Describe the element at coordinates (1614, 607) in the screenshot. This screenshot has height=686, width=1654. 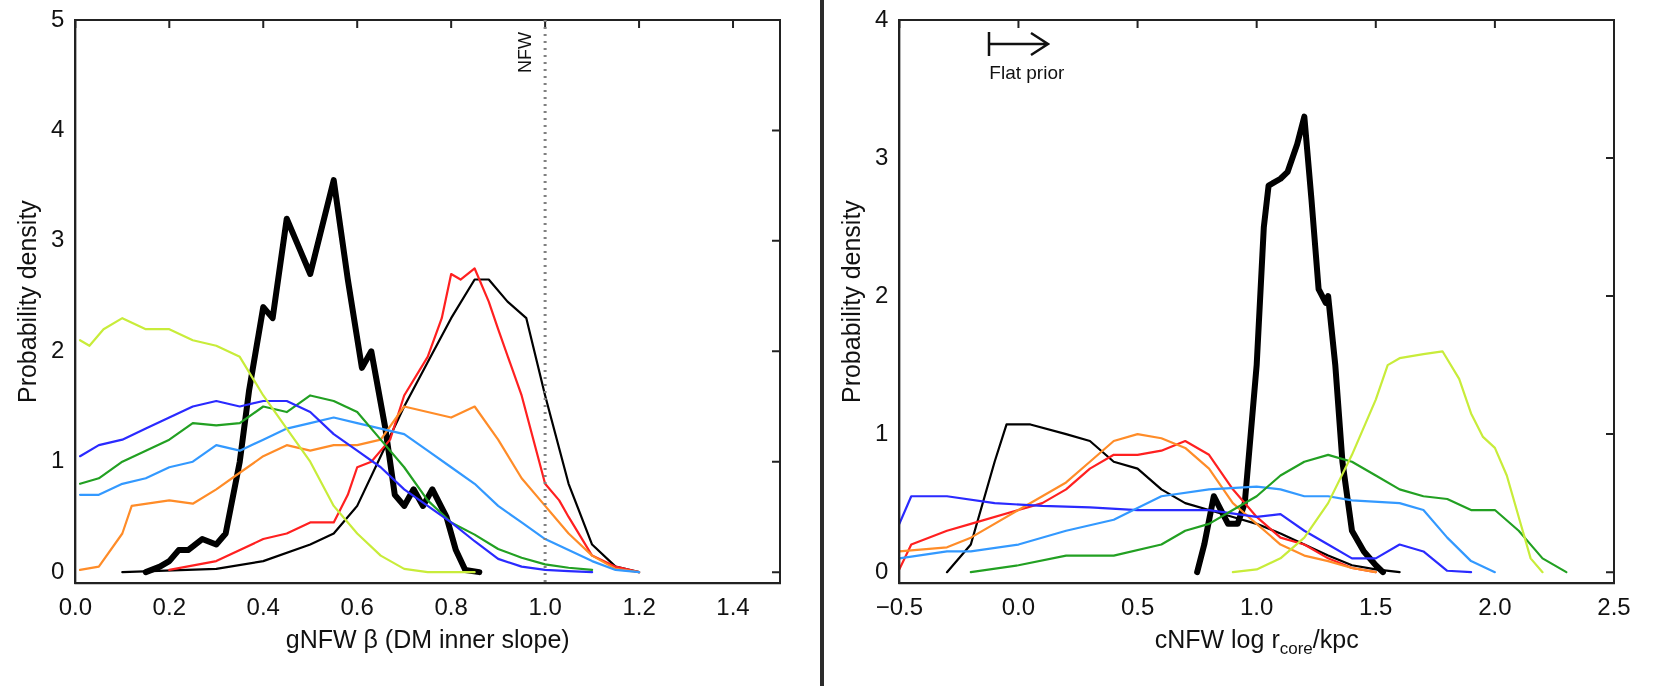
I see `x-tick-label: 2.5` at that location.